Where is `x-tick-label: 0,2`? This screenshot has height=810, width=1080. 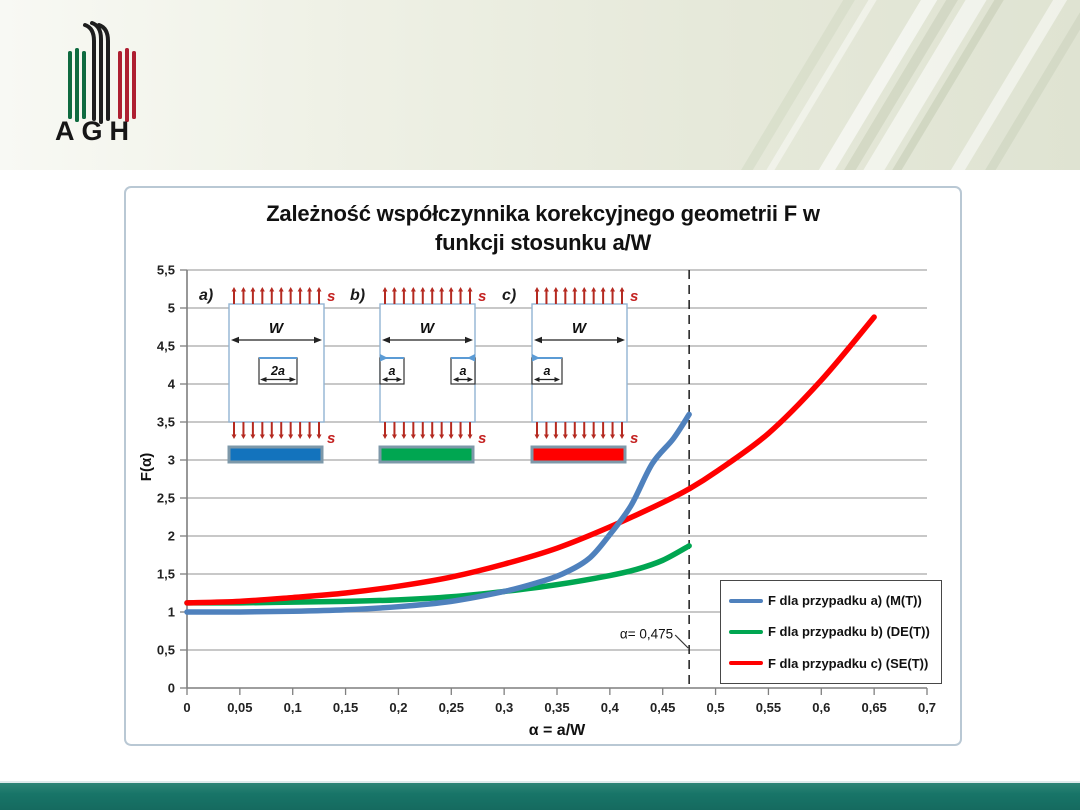
x-tick-label: 0,2 is located at coordinates (398, 707).